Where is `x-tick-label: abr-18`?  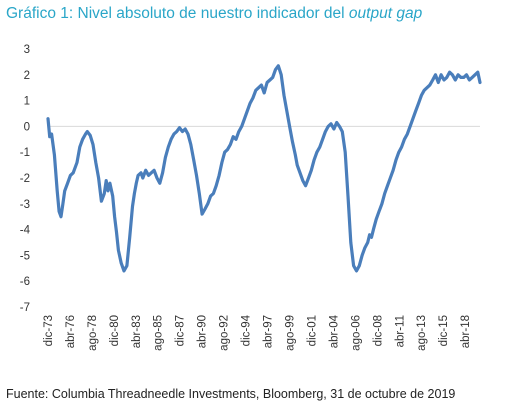
x-tick-label: abr-18 is located at coordinates (466, 331).